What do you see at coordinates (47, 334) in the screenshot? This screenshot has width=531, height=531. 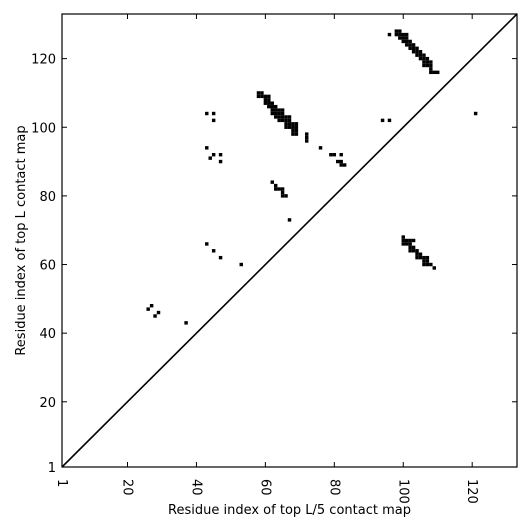 I see `y-tick-label: 40` at bounding box center [47, 334].